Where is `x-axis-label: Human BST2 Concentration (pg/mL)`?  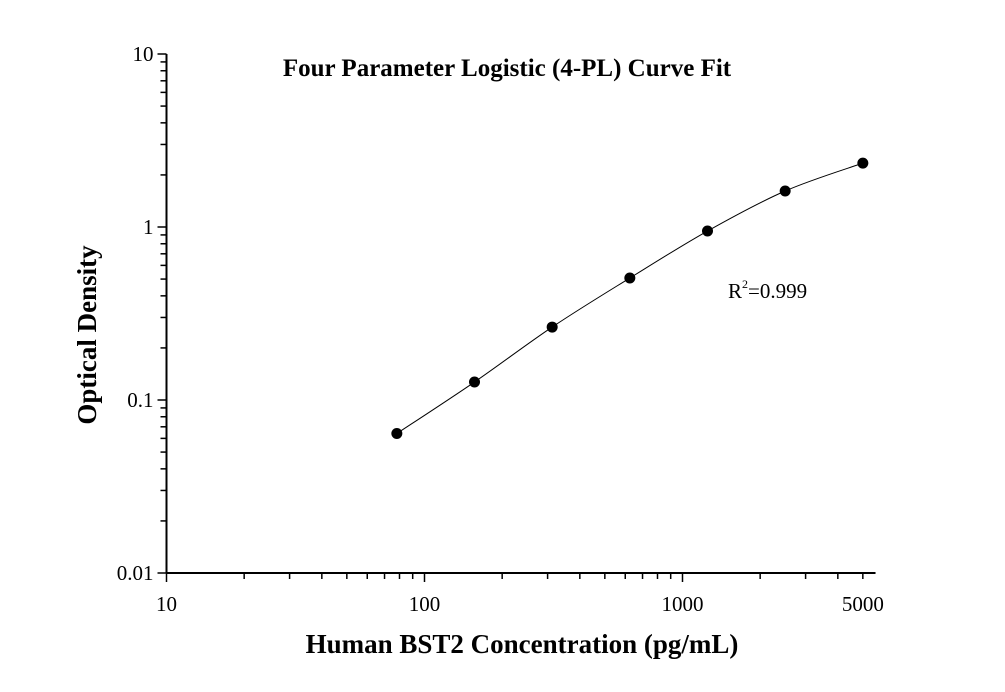
x-axis-label: Human BST2 Concentration (pg/mL) is located at coordinates (522, 644).